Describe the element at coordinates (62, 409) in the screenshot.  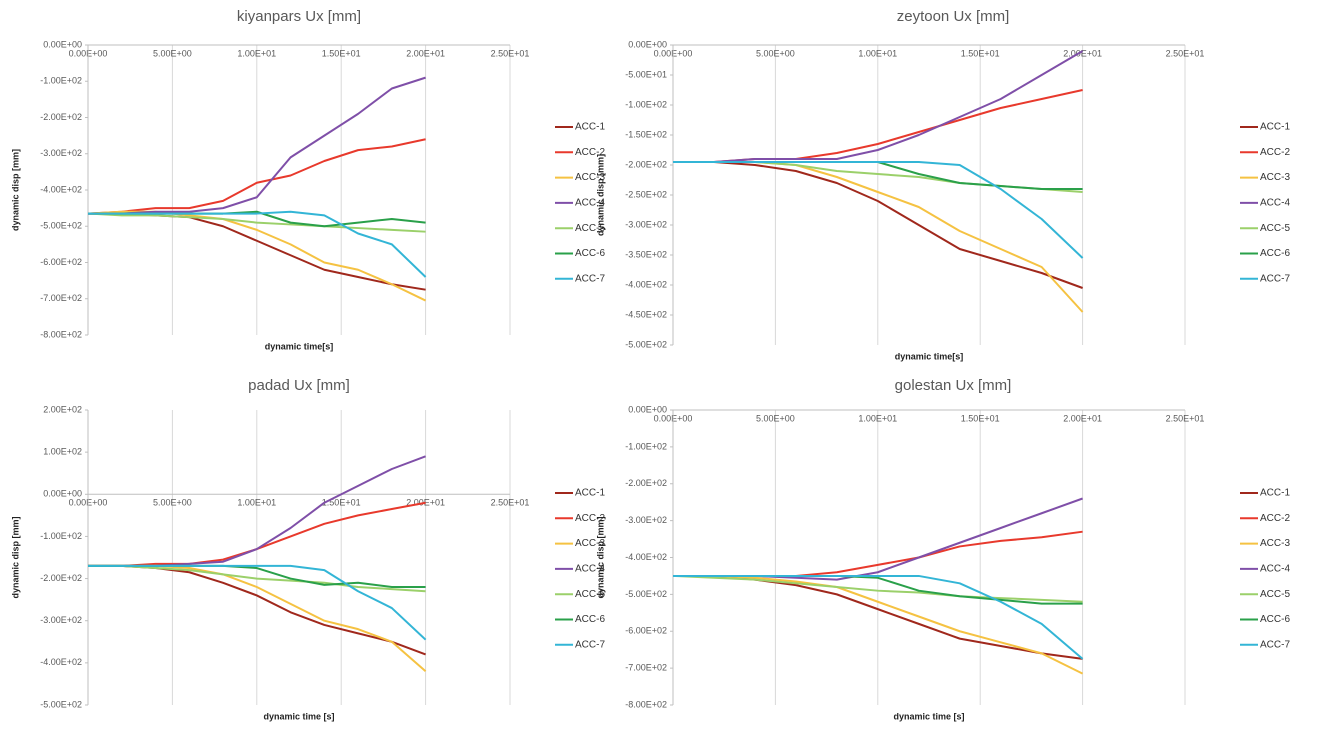
I see `y-tick-label: 2.00E+02` at that location.